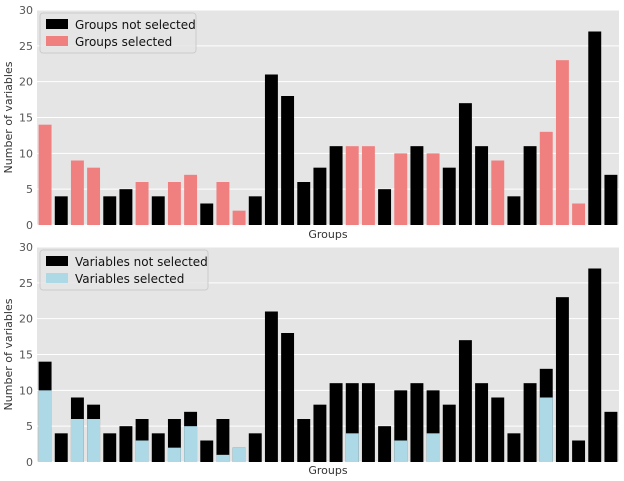 The width and height of the screenshot is (624, 481). I want to click on legend-label: Variables not selected, so click(141, 262).